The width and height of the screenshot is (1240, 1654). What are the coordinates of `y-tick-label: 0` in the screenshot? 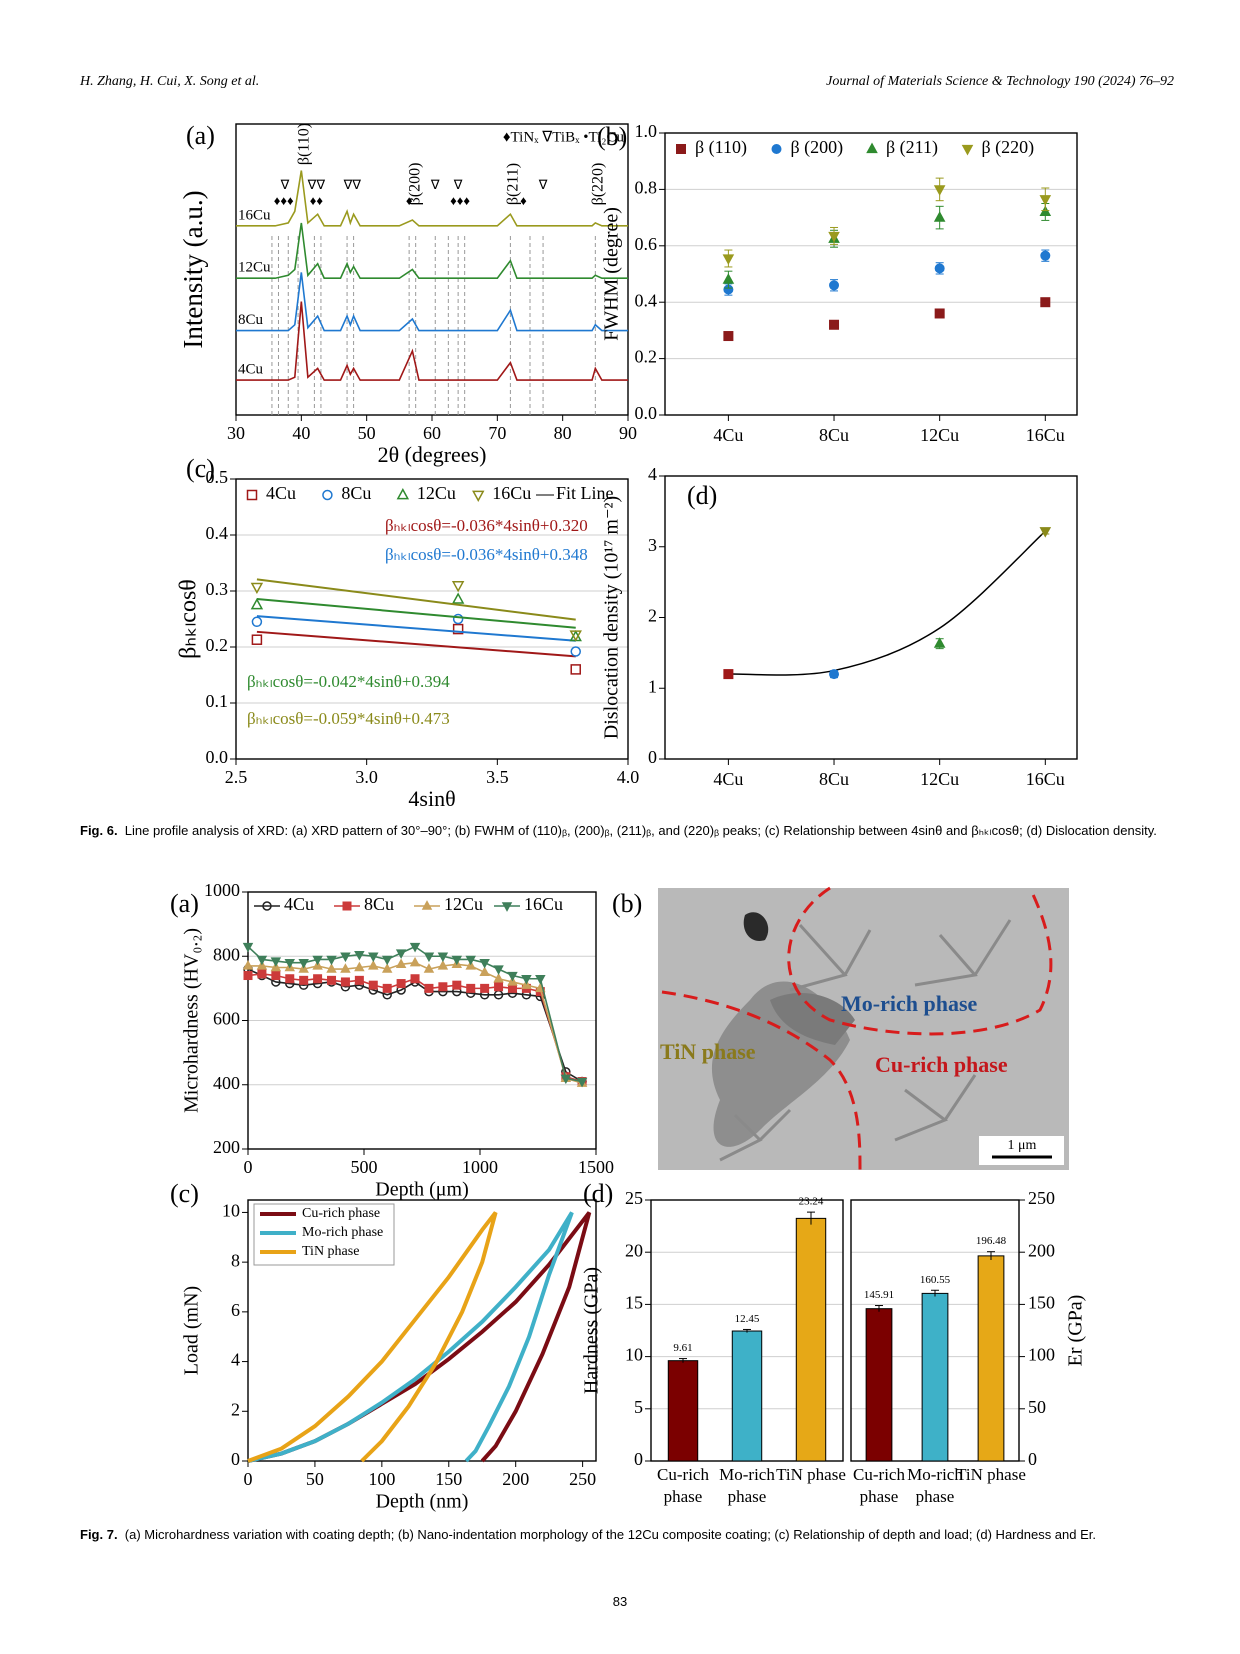 It's located at (235, 1459).